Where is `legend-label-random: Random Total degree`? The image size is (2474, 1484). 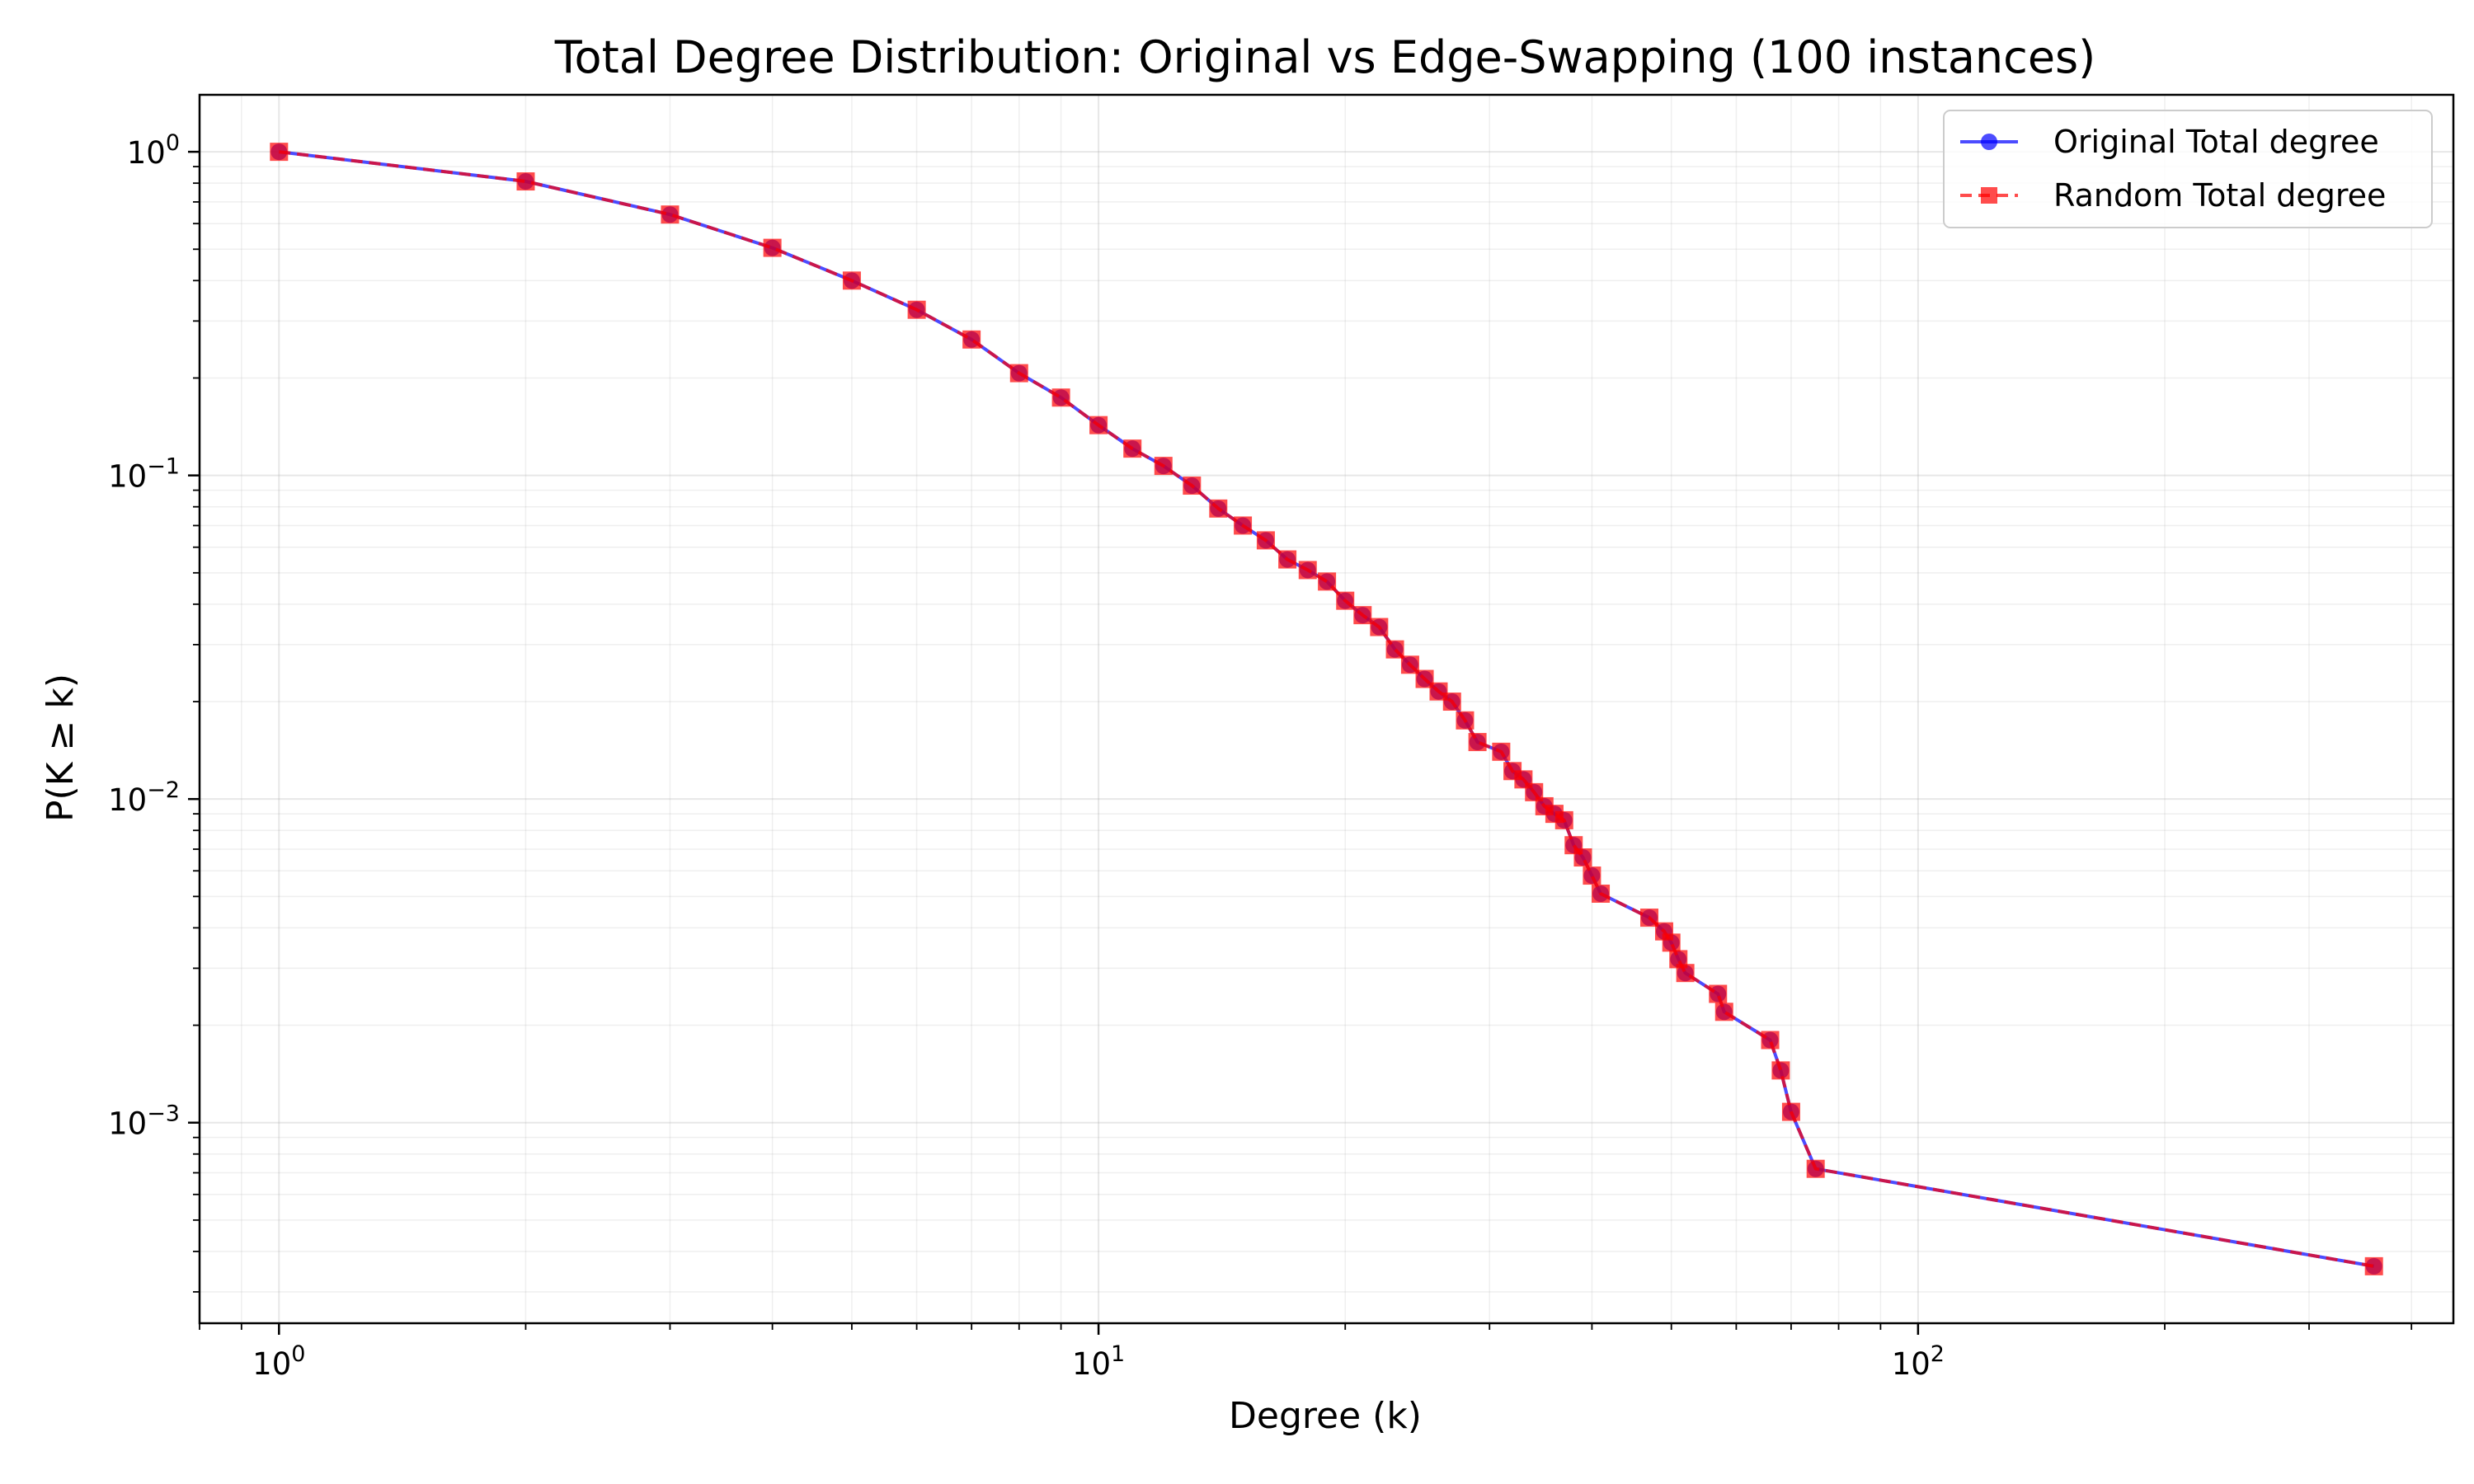
legend-label-random: Random Total degree is located at coordinates (2219, 195).